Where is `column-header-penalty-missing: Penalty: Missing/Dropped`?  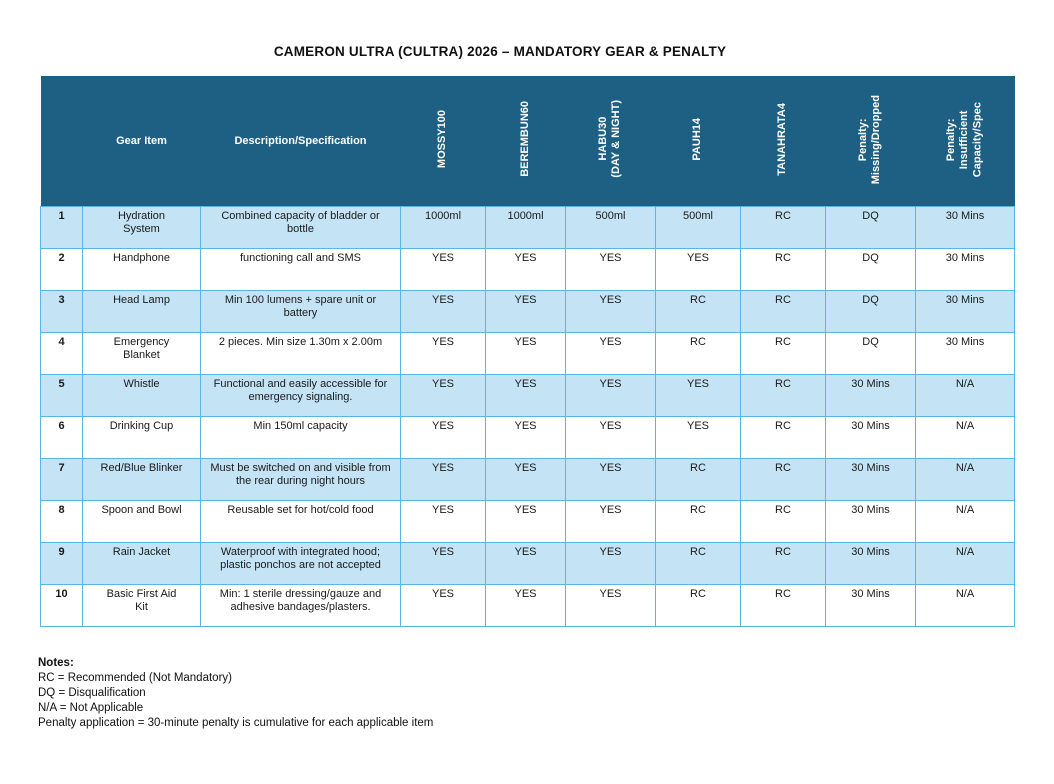
column-header-penalty-missing: Penalty: Missing/Dropped is located at coordinates (870, 141).